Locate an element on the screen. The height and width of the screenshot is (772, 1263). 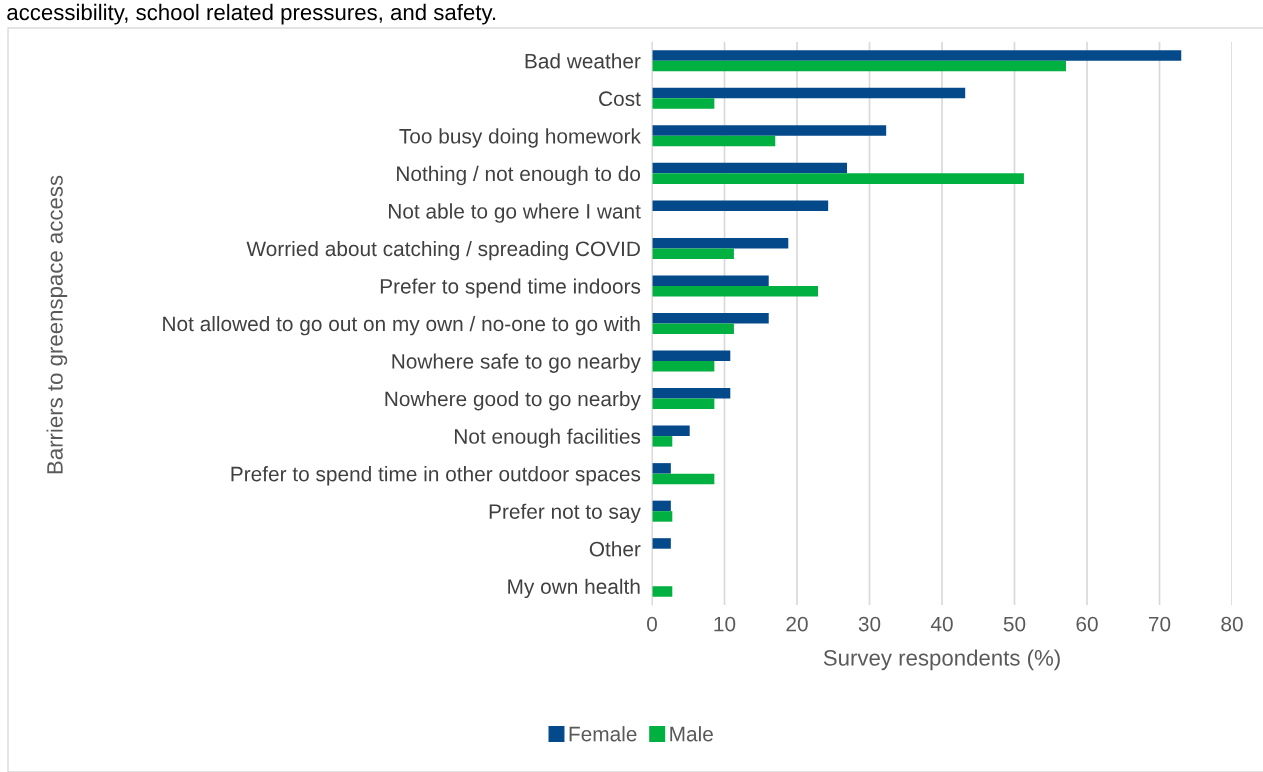
y-tick-label: Bad weather is located at coordinates (583, 61).